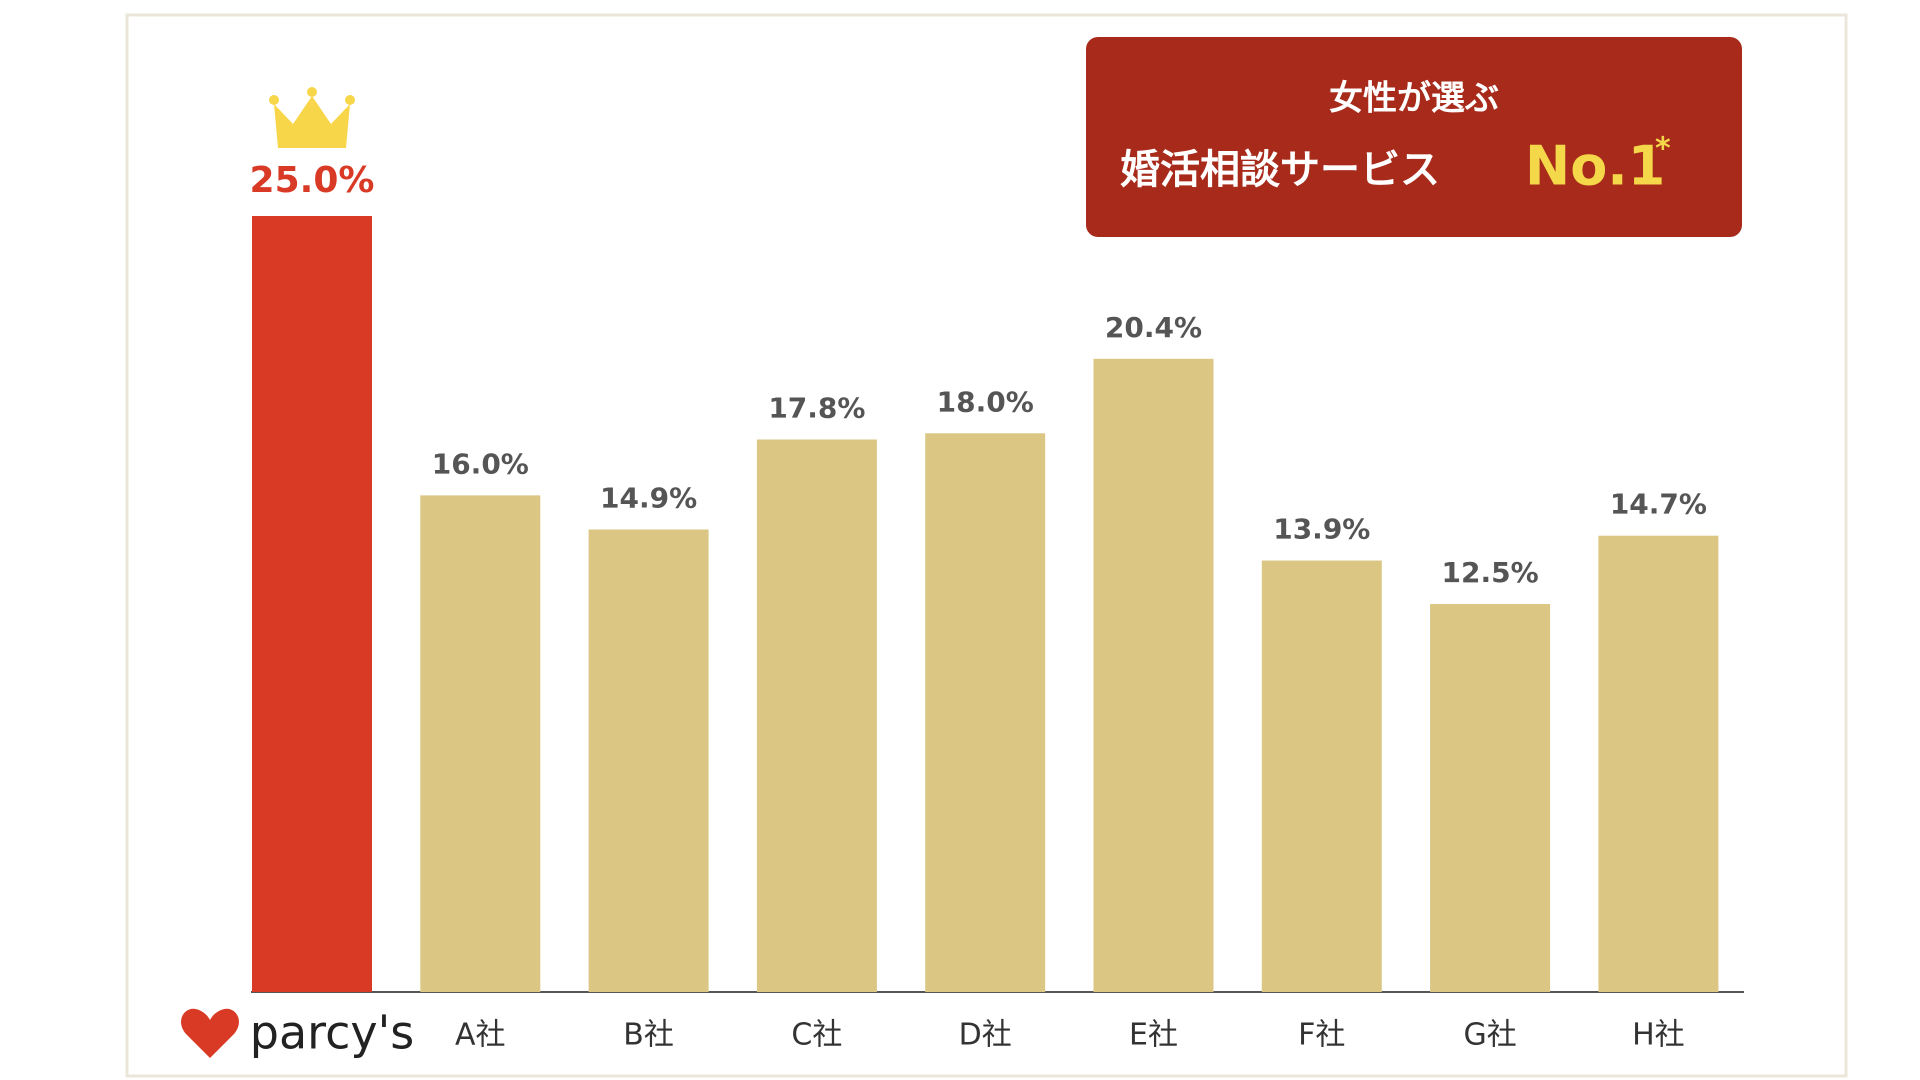 The image size is (1920, 1080). I want to click on x-tick-label: C社, so click(816, 1035).